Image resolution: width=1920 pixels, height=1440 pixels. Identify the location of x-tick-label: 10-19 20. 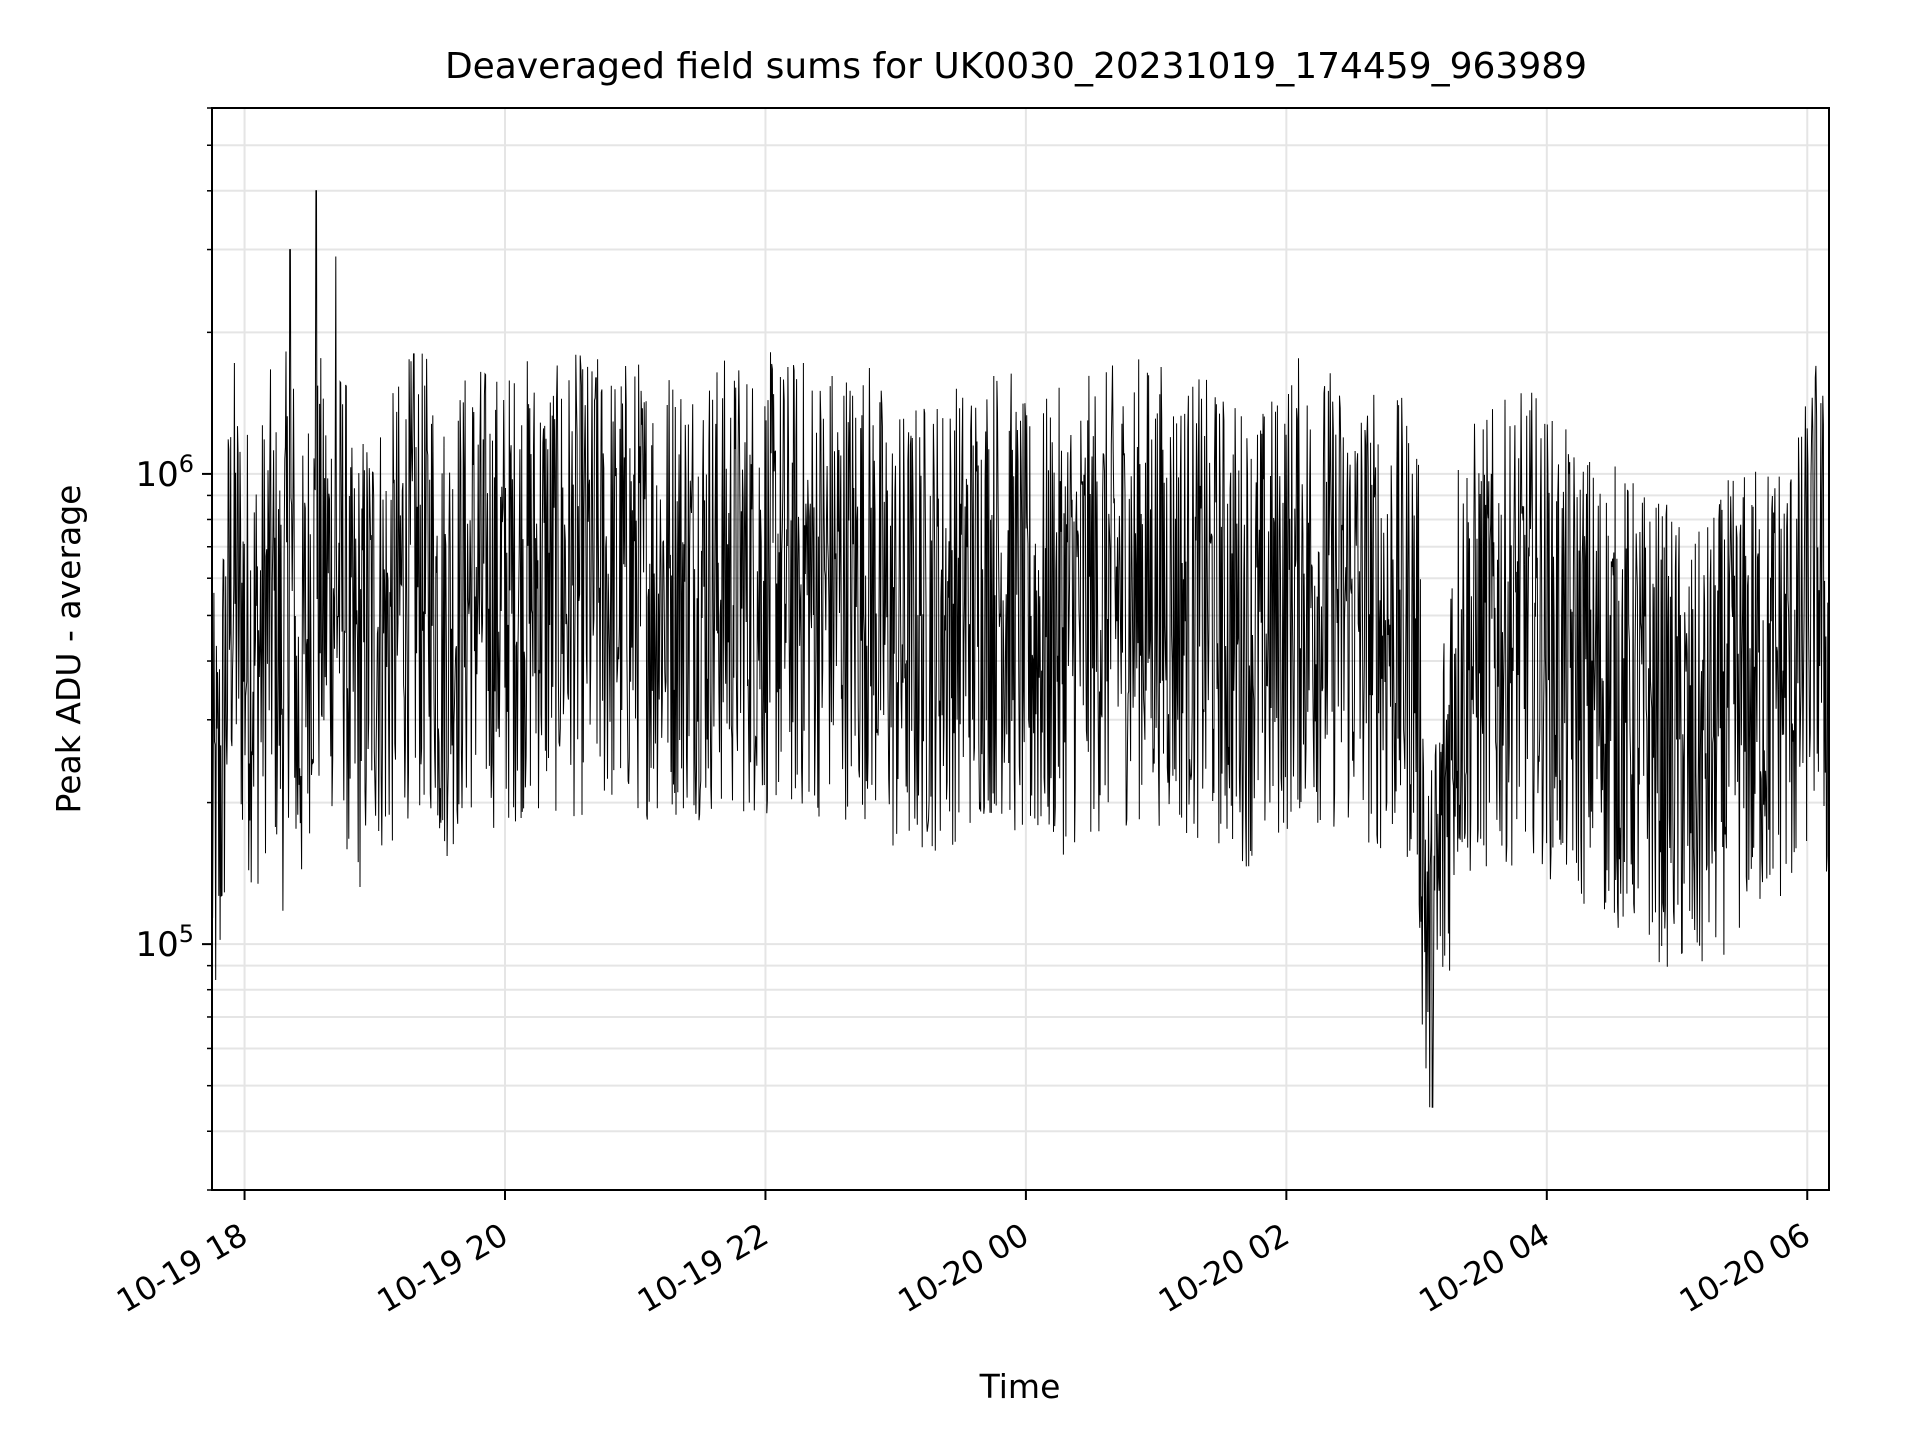
(443, 1267).